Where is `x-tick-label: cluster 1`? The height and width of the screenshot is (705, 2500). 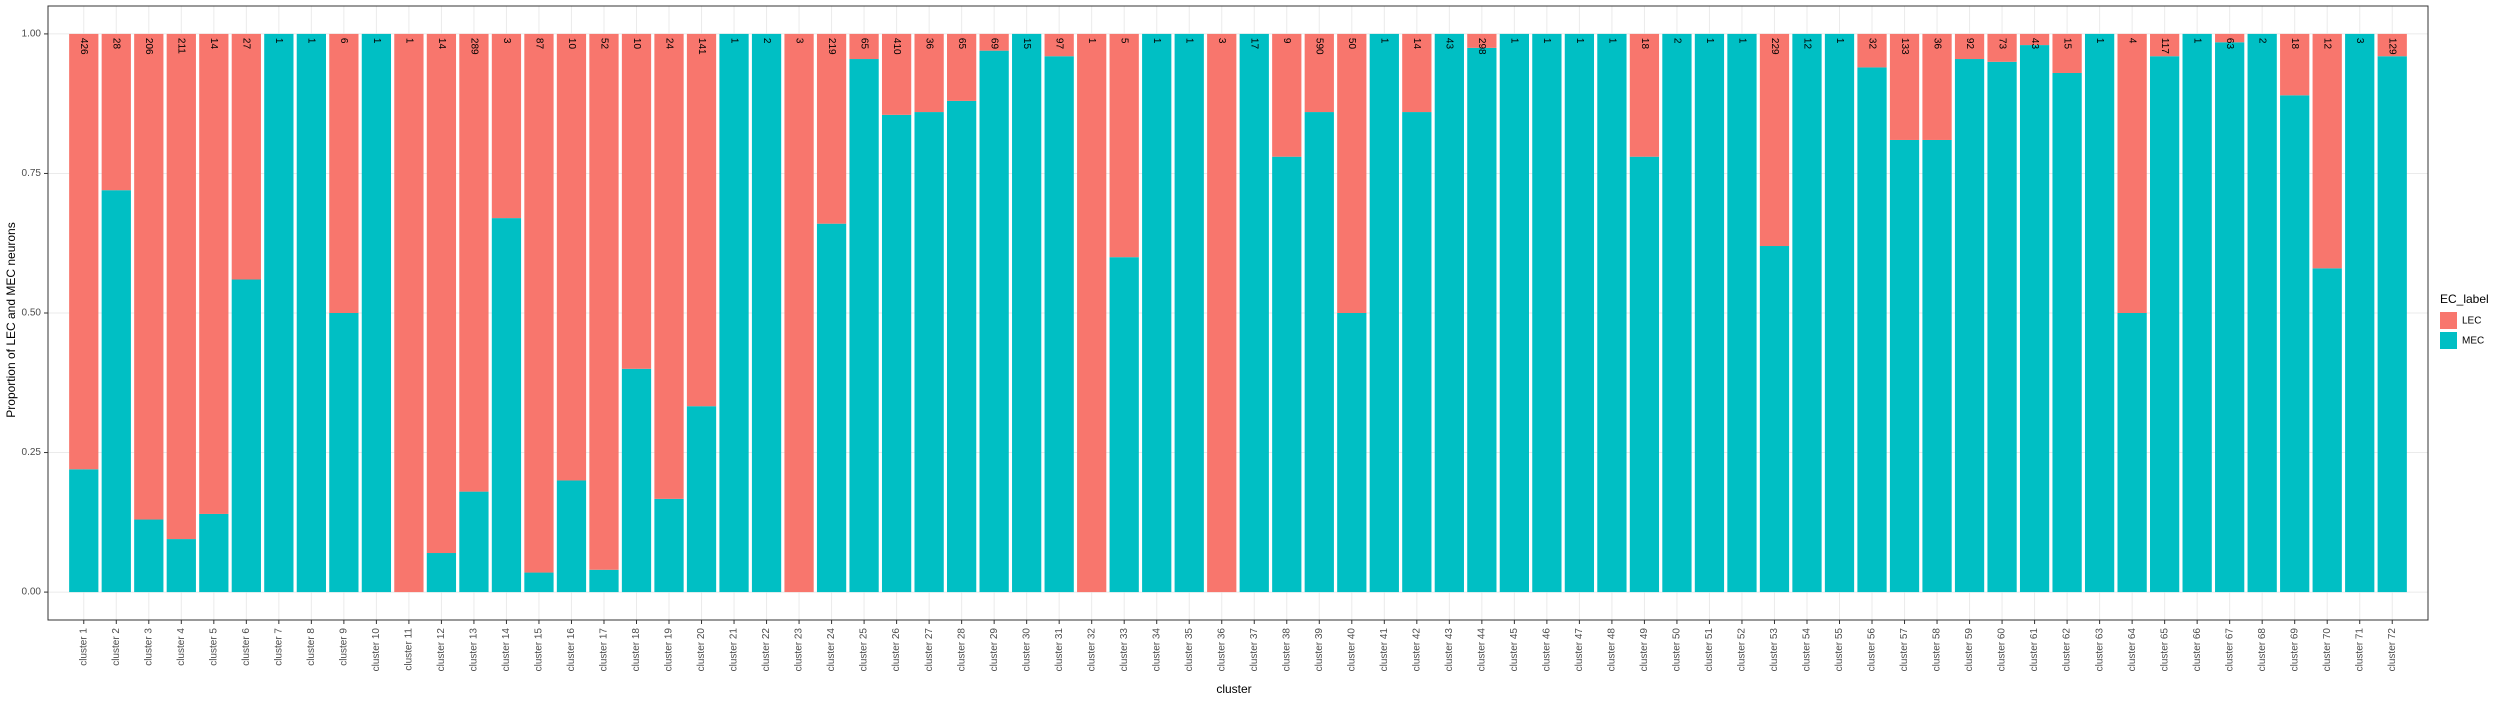
x-tick-label: cluster 1 is located at coordinates (83, 647).